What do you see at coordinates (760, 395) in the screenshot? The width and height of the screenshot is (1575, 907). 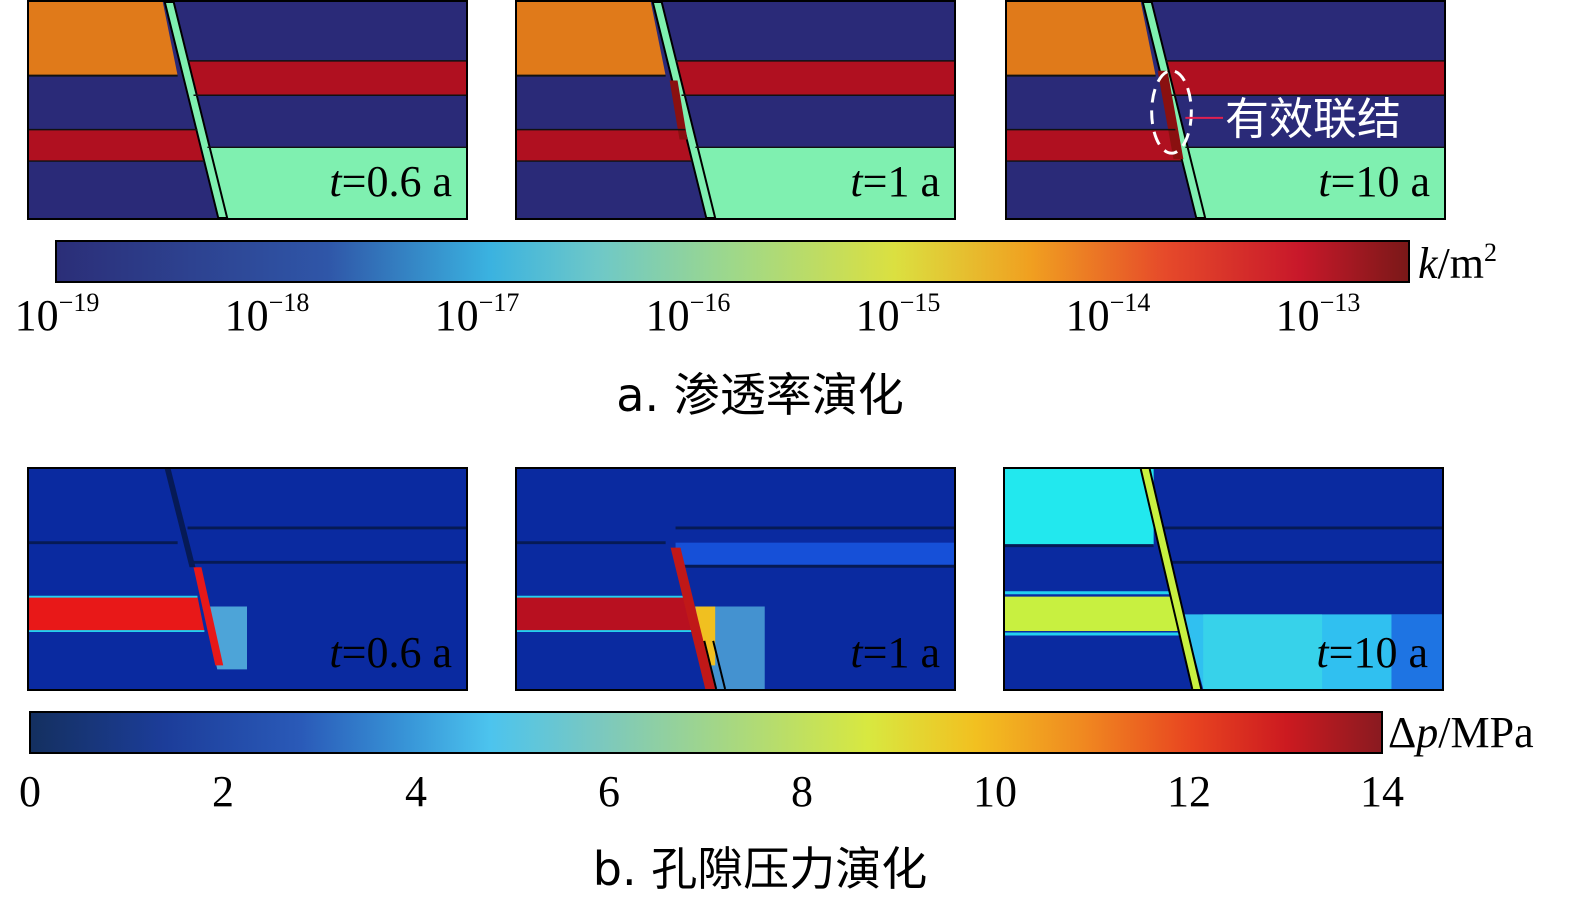 I see `caption-a: a. 渗透率演化` at bounding box center [760, 395].